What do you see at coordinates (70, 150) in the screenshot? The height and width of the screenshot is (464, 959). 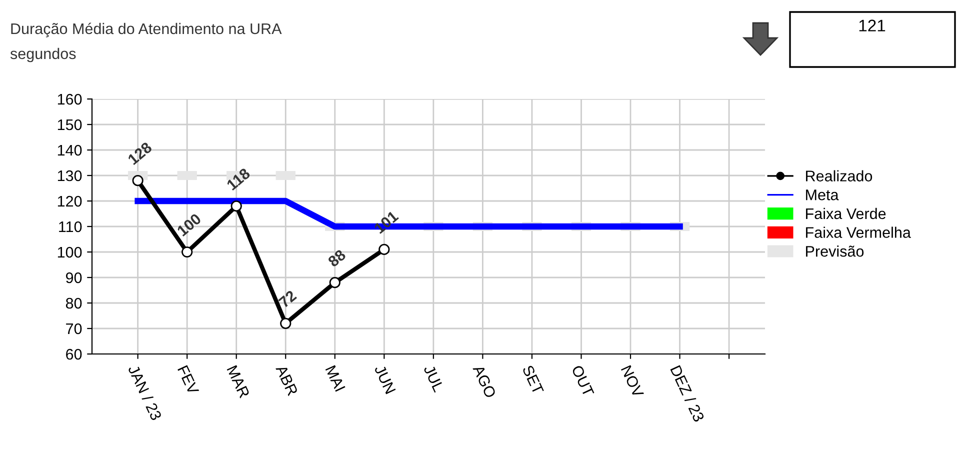 I see `y-tick-label: 140` at bounding box center [70, 150].